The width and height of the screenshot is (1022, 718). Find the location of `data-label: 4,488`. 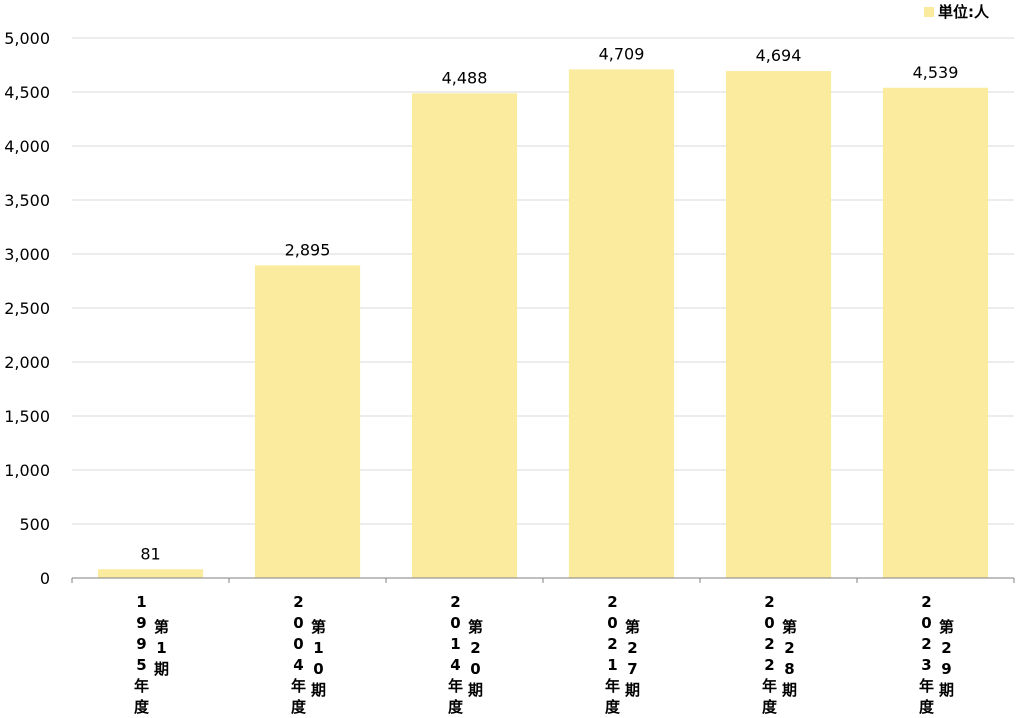

data-label: 4,488 is located at coordinates (465, 77).